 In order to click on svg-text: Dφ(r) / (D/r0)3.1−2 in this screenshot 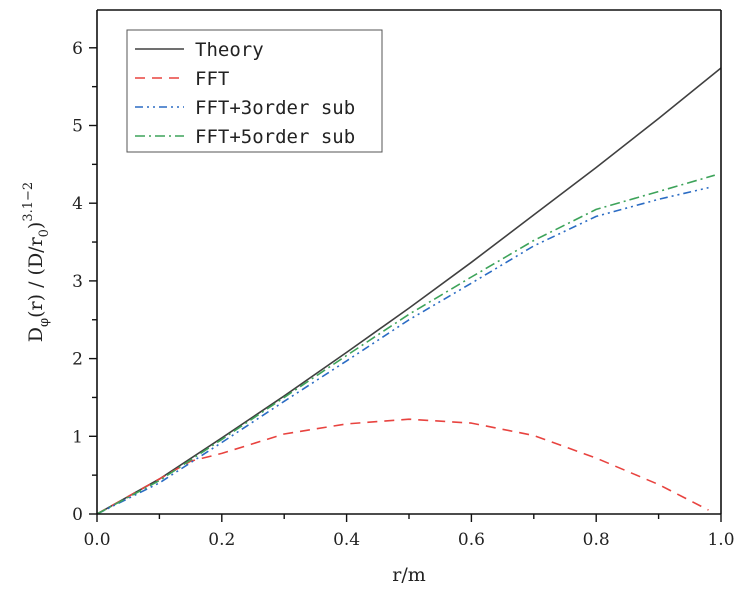, I will do `click(36, 262)`.